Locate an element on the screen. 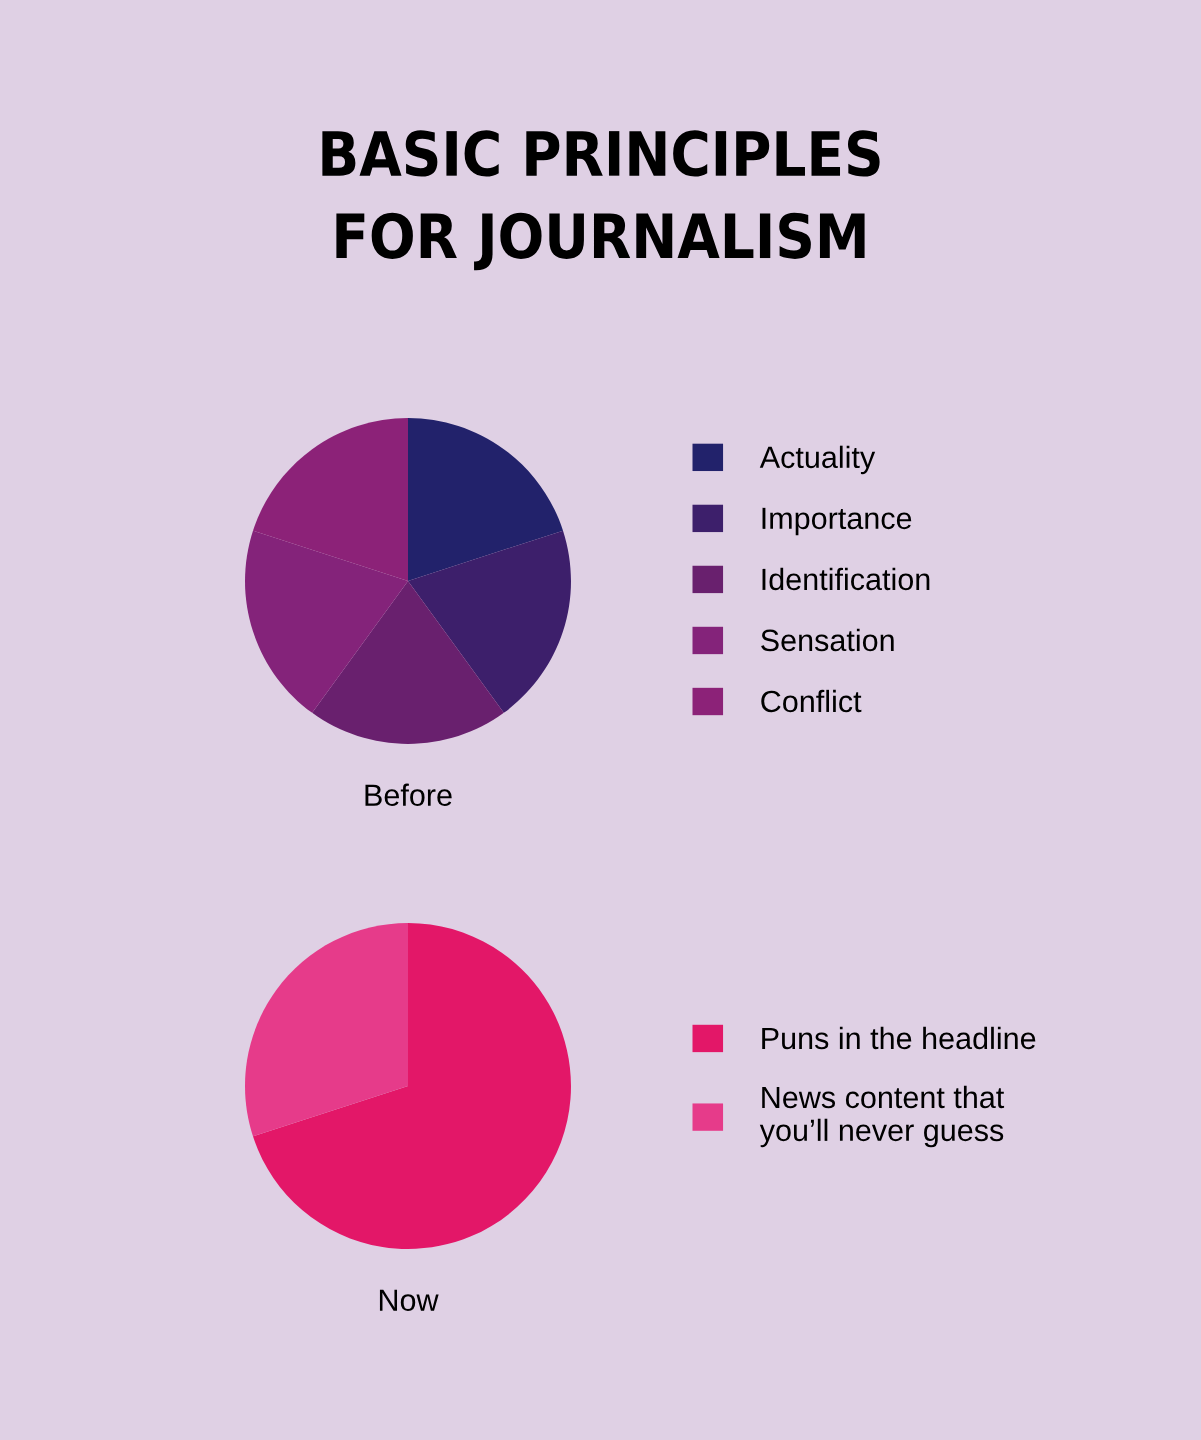 This screenshot has width=1201, height=1440. text: Before is located at coordinates (408, 794).